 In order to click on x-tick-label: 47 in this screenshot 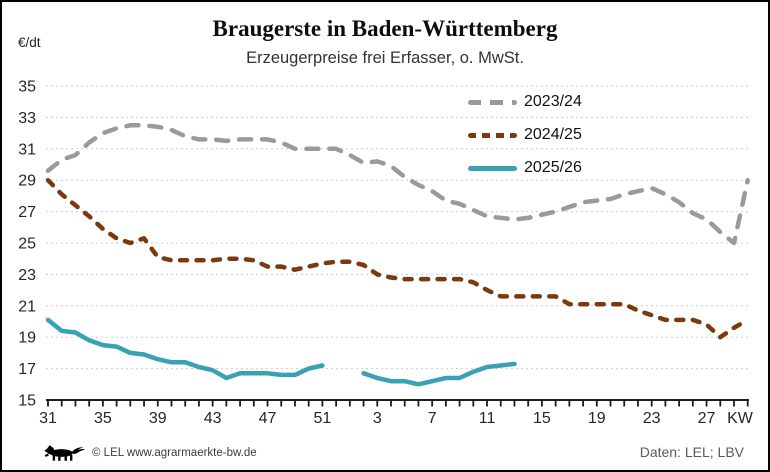, I will do `click(268, 418)`.